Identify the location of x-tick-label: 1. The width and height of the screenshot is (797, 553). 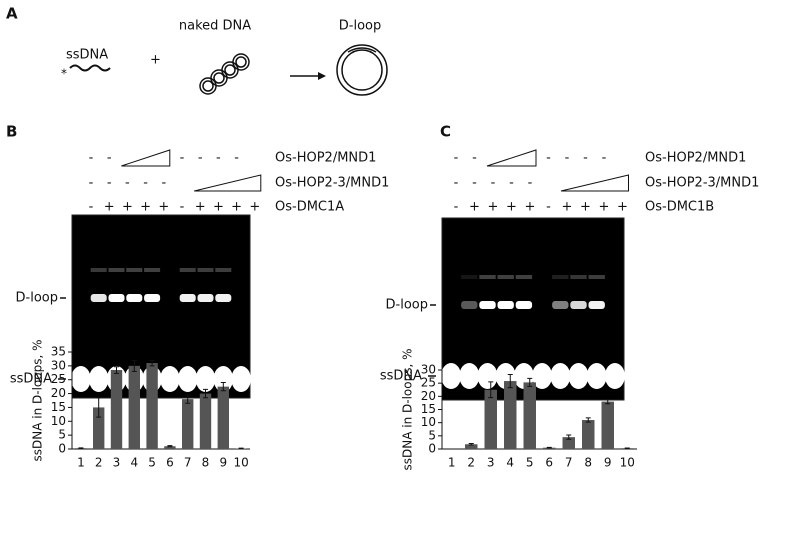
(452, 463).